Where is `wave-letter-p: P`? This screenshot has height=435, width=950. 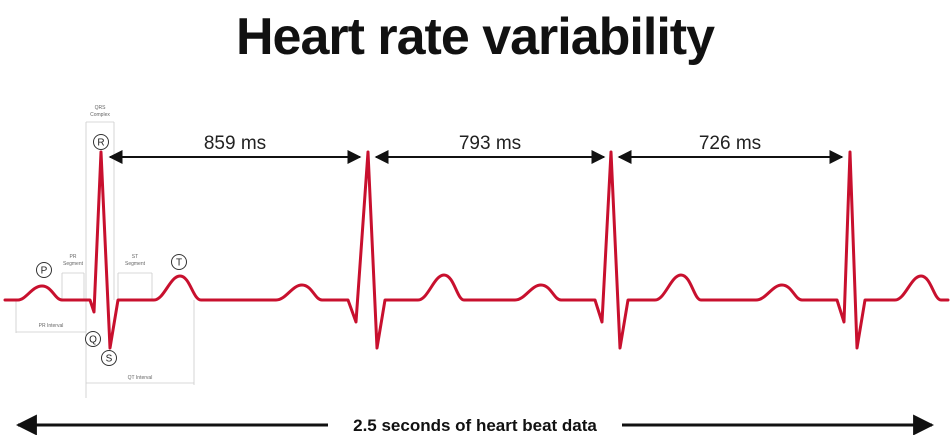 wave-letter-p: P is located at coordinates (44, 271).